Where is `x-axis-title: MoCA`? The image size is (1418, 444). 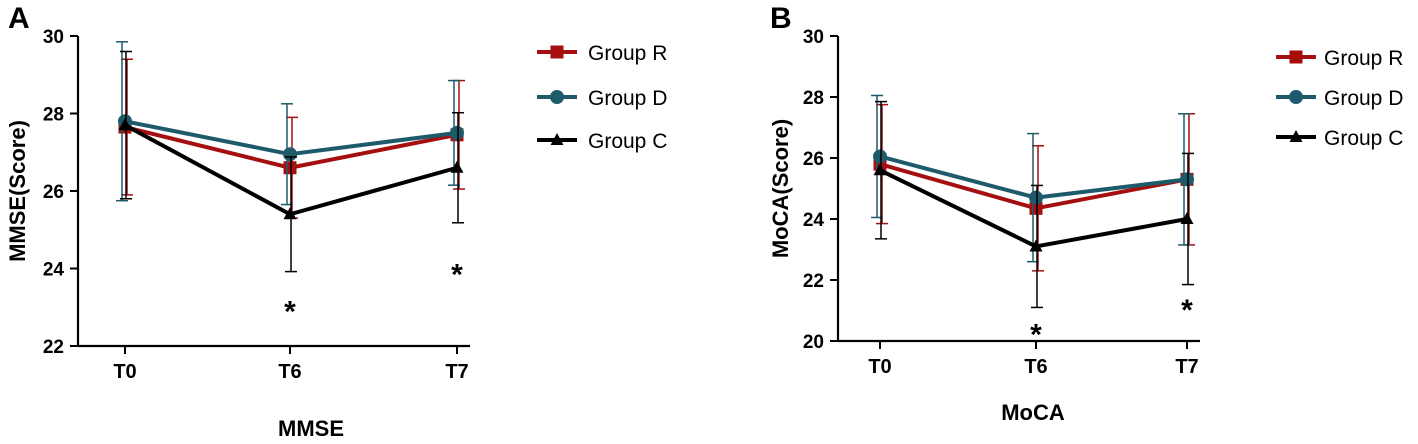 x-axis-title: MoCA is located at coordinates (1033, 412).